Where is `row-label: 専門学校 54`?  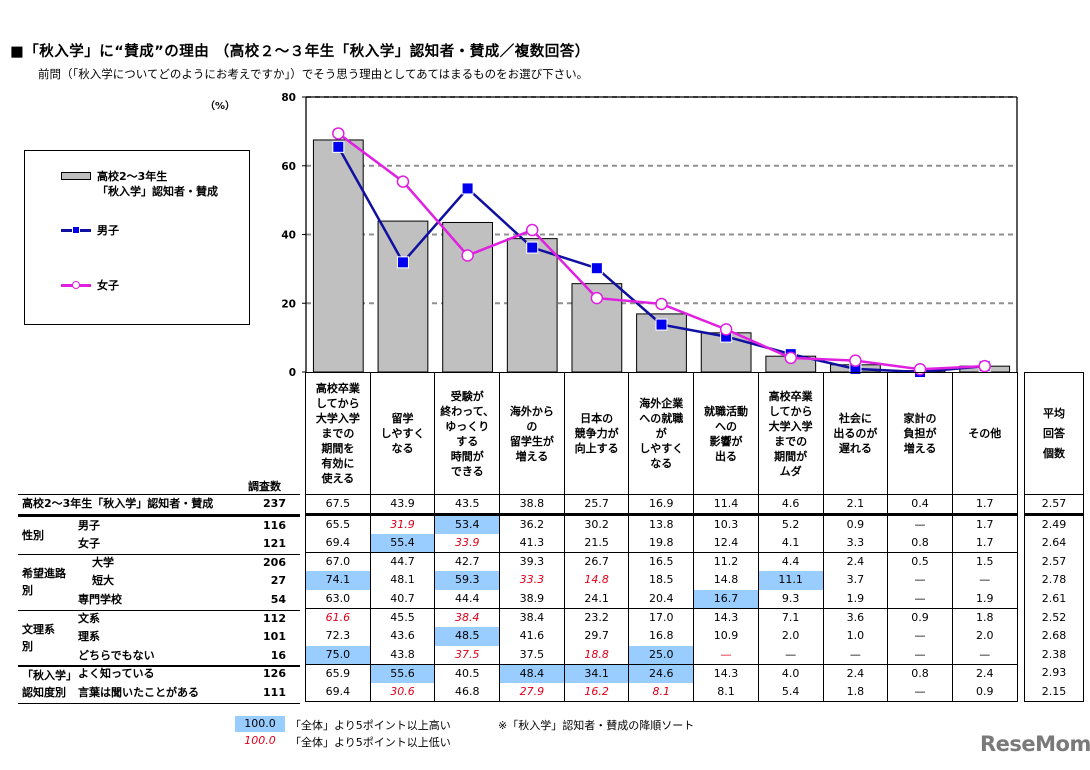
row-label: 専門学校 54 is located at coordinates (150, 600).